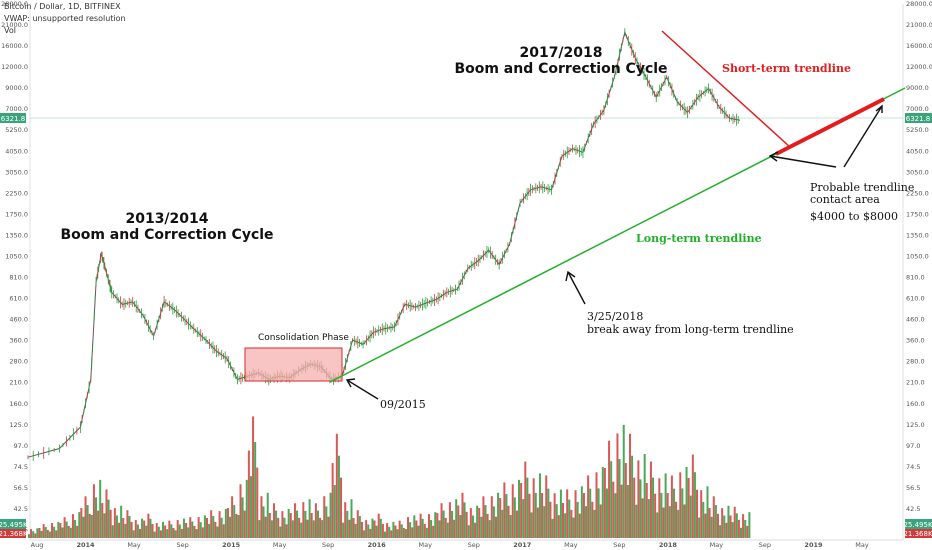 Image resolution: width=932 pixels, height=550 pixels. I want to click on short-trend-label: Short-term trendline, so click(786, 68).